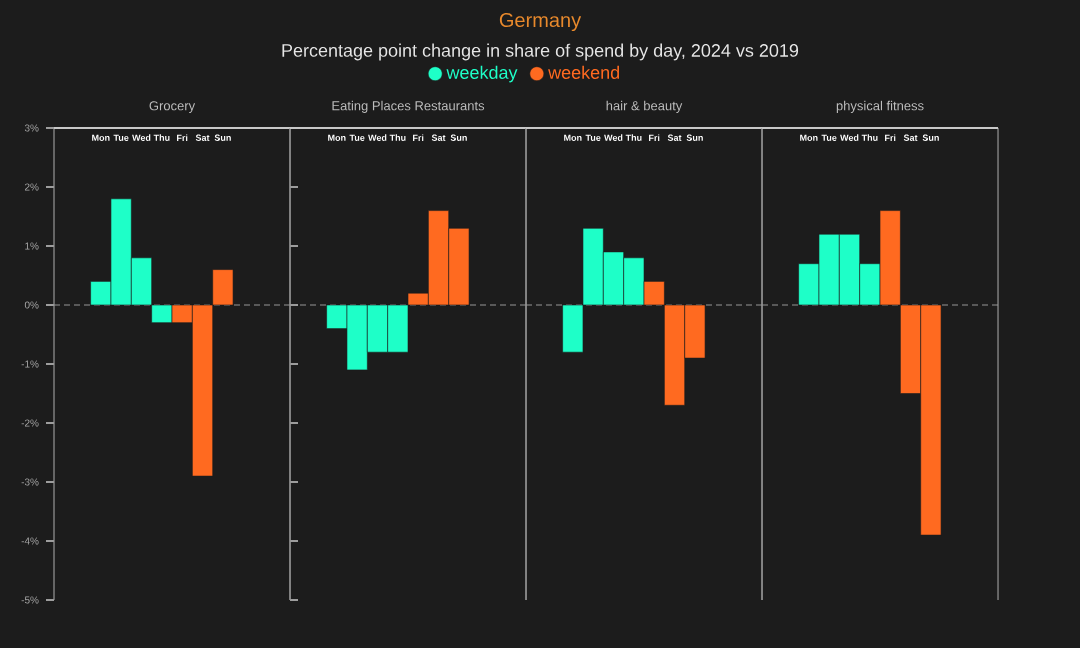  Describe the element at coordinates (540, 52) in the screenshot. I see `text: Percentage point change in share of spend by day, 2024 vs 2019` at that location.